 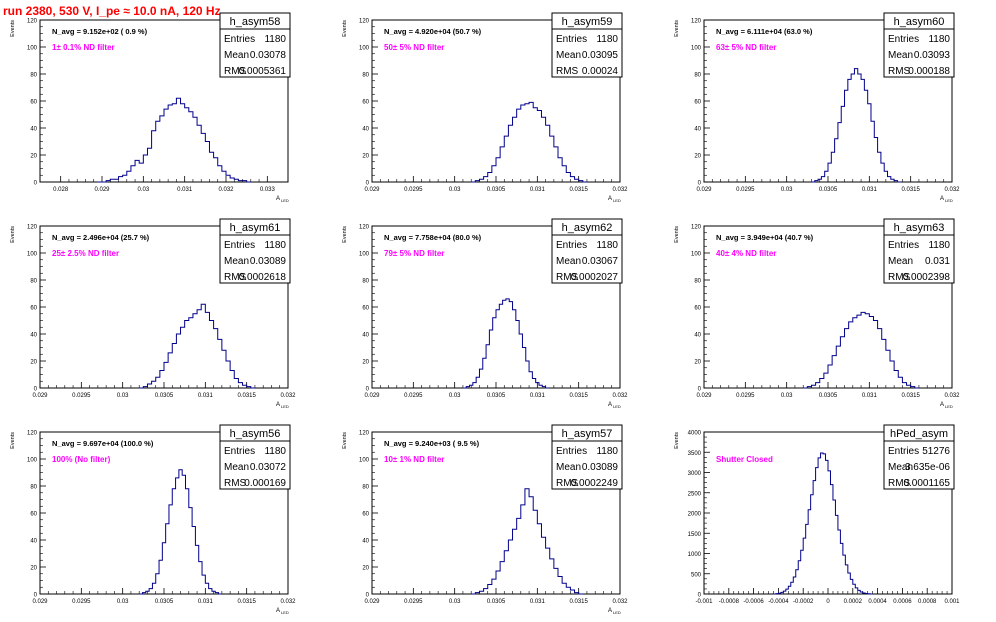 I want to click on stats-title: h_asym63, so click(x=919, y=228).